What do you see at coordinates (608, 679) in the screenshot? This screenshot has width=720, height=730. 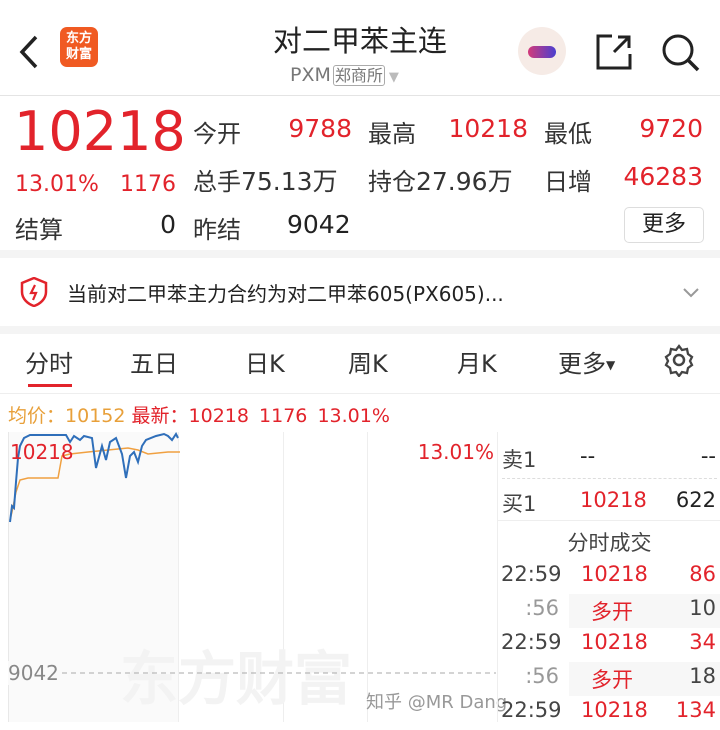 I see `trade-row: :56 多开 18` at bounding box center [608, 679].